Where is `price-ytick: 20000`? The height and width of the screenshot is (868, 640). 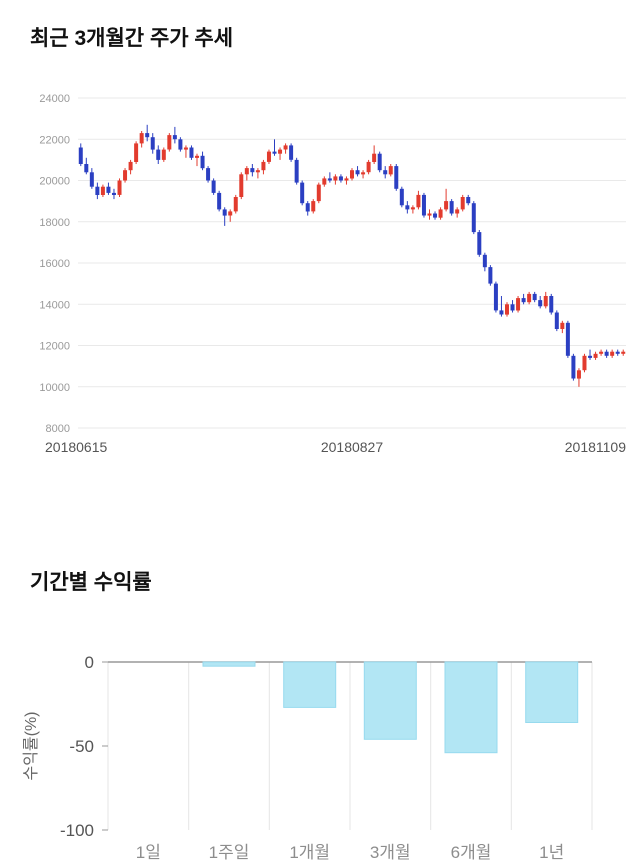
price-ytick: 20000 is located at coordinates (54, 182).